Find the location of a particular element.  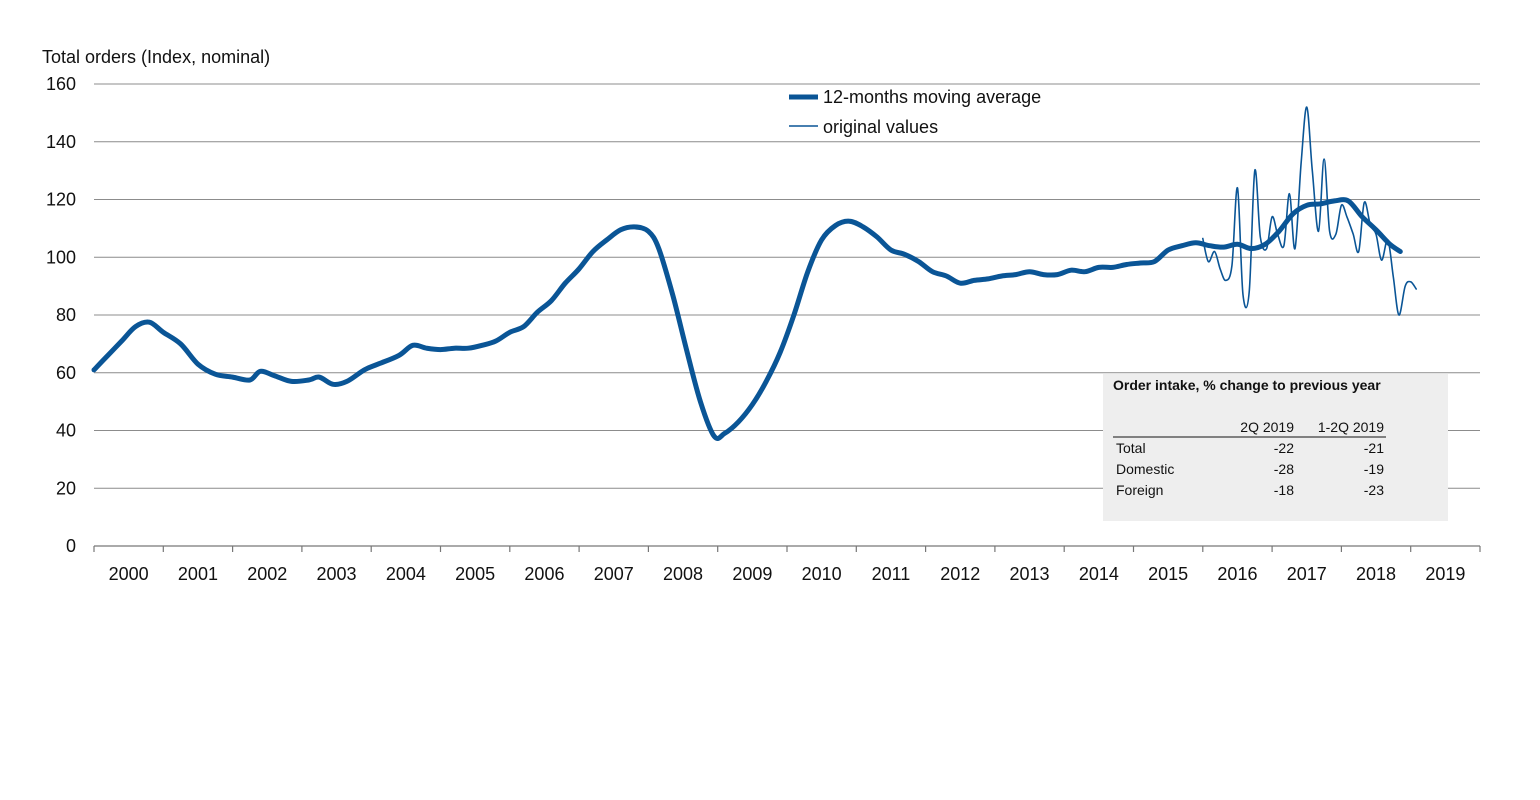

x-tick-label-2012: 2012 is located at coordinates (960, 574).